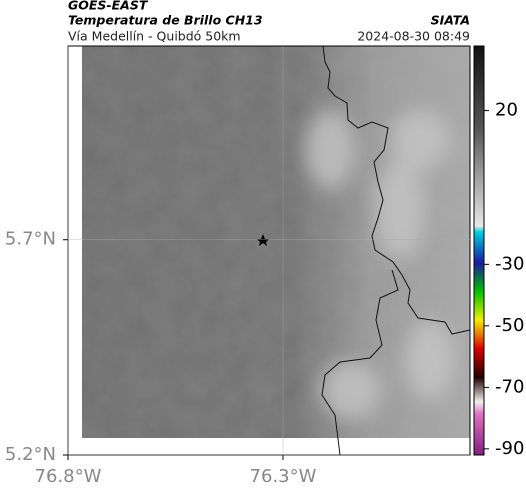  Describe the element at coordinates (108, 6) in the screenshot. I see `satellite: GOES-EAST` at that location.